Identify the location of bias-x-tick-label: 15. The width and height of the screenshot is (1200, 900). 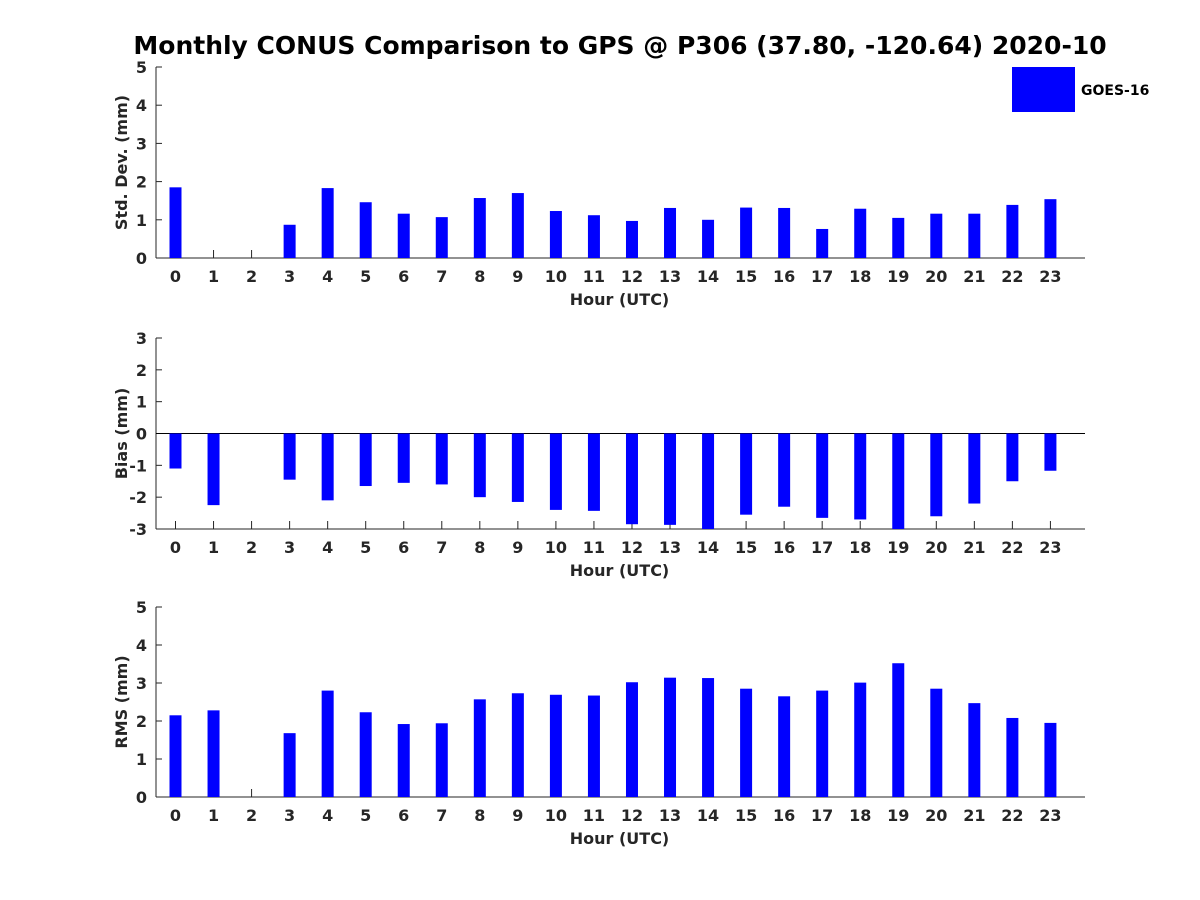
(746, 547).